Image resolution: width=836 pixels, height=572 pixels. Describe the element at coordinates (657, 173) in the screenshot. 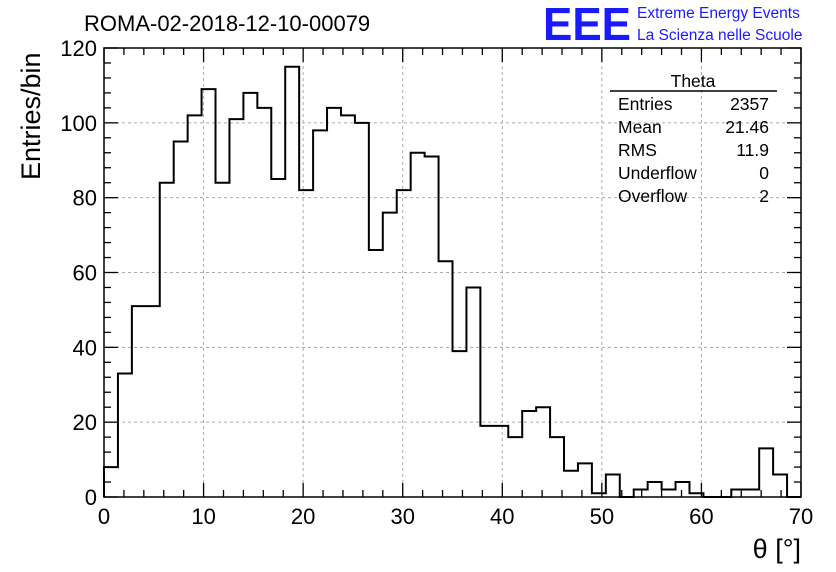

I see `stats-label: Underflow` at that location.